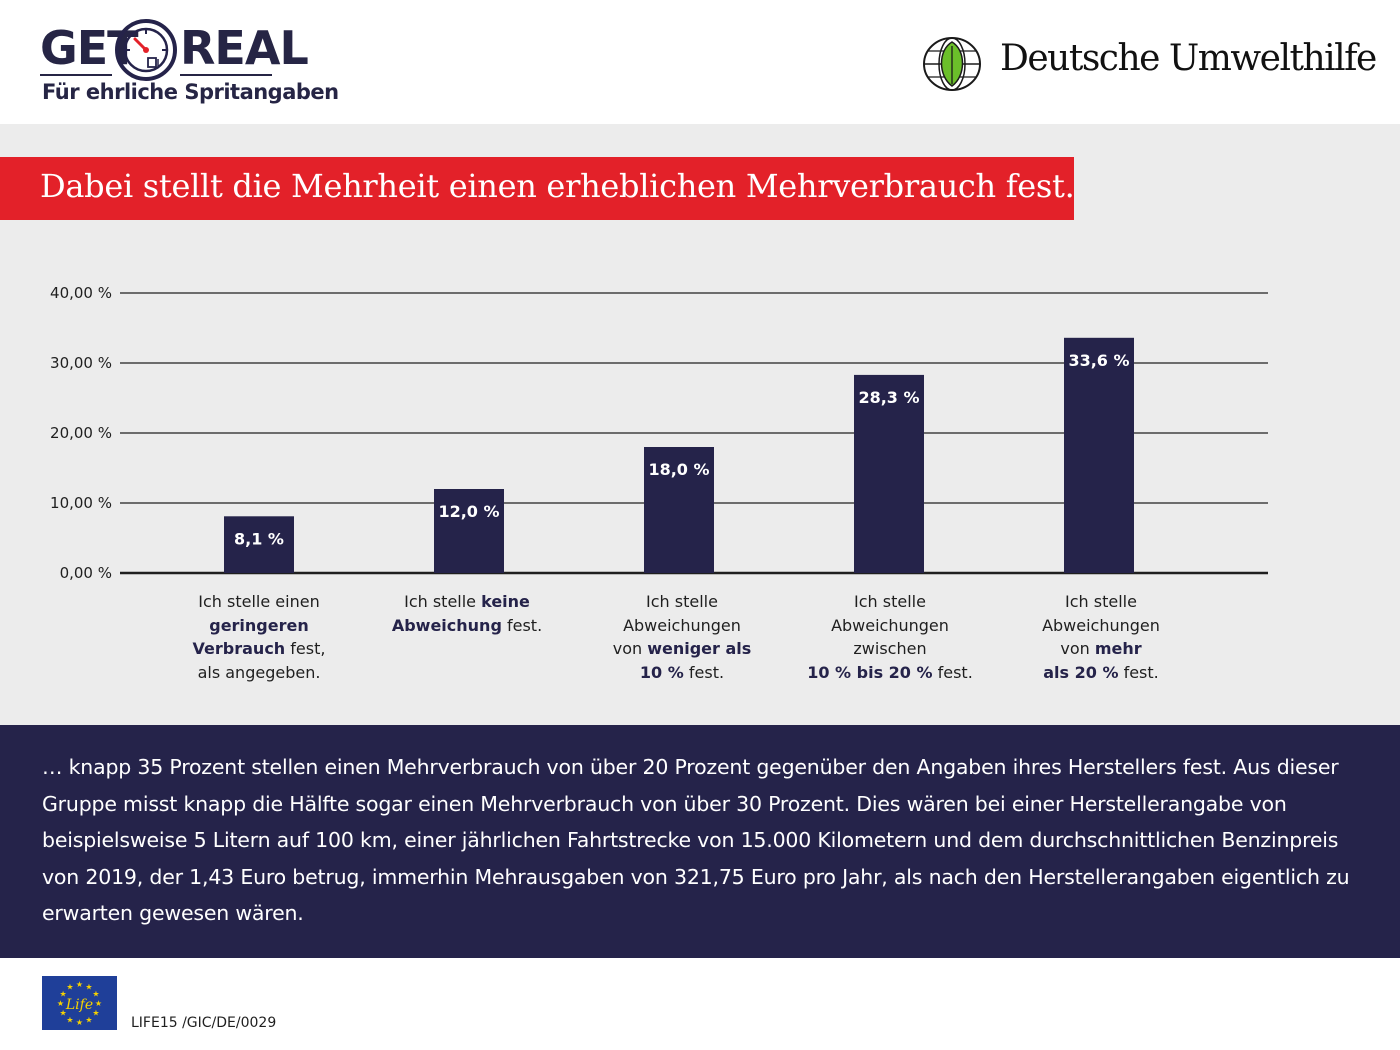  I want to click on deutsche-umwelthilfe-logo: Deutsche Umwelthilfe, so click(1149, 64).